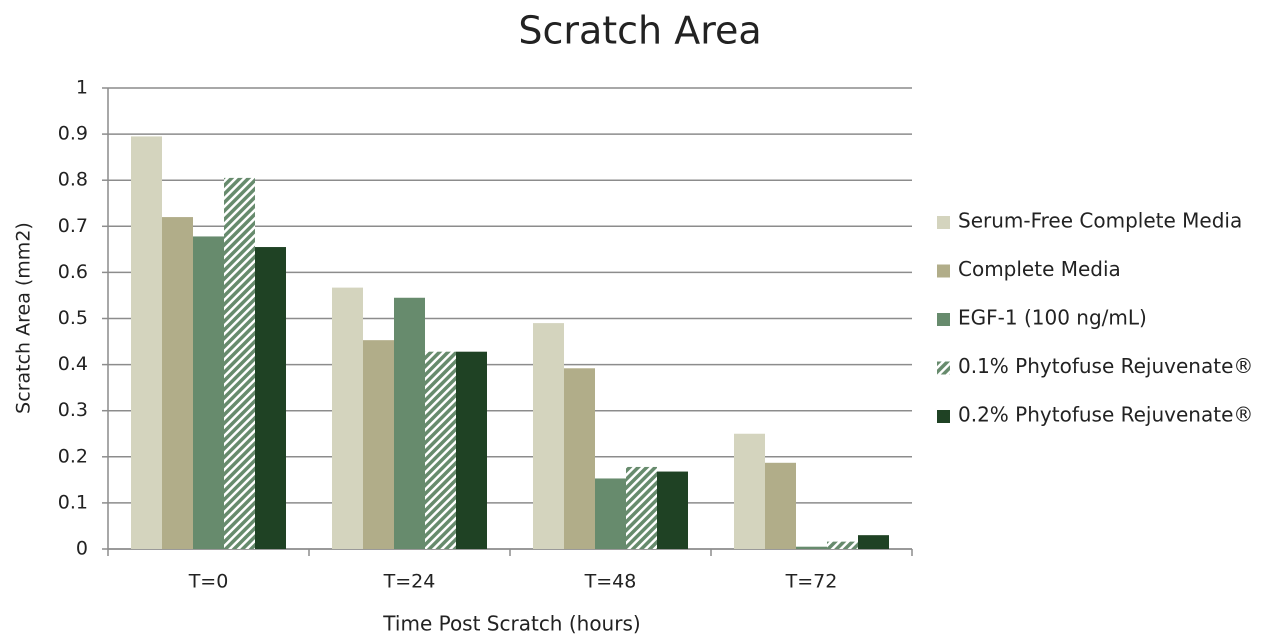  Describe the element at coordinates (1052, 318) in the screenshot. I see `legend-label: EGF-1 (100 ng/mL)` at that location.